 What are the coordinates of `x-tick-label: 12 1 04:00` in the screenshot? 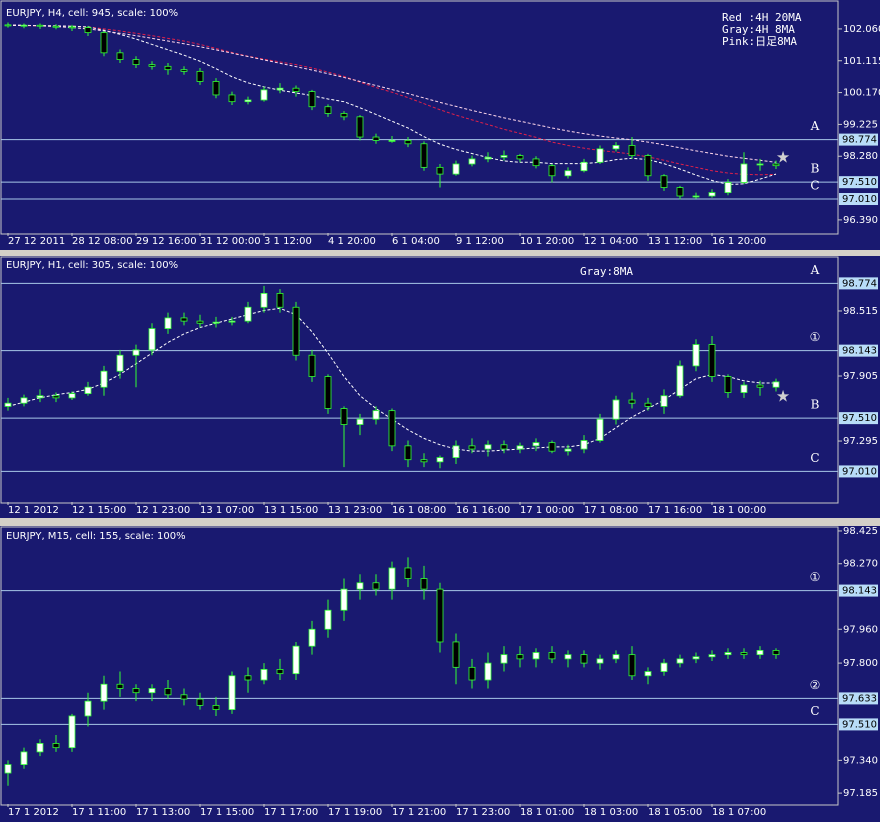 It's located at (611, 241).